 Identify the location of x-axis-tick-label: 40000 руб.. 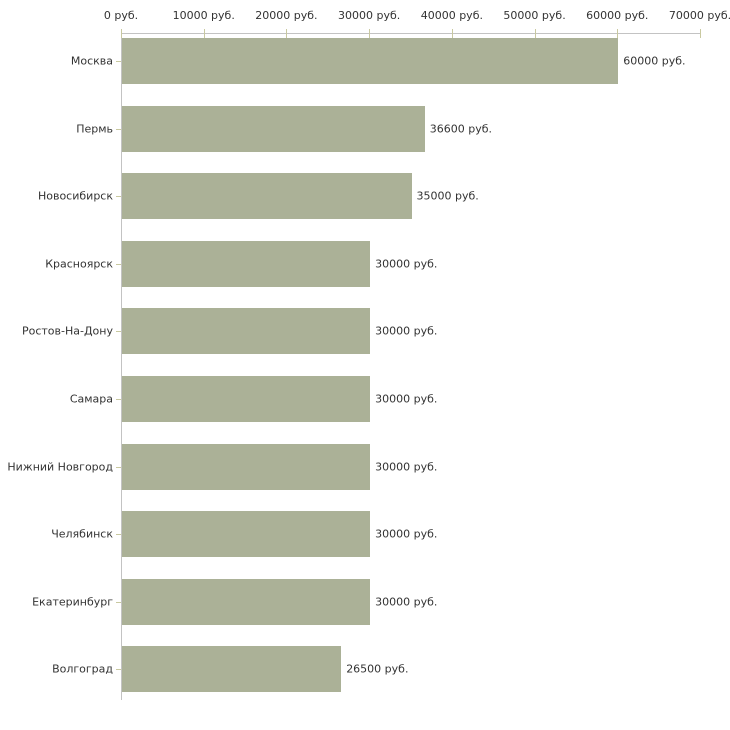
(451, 15).